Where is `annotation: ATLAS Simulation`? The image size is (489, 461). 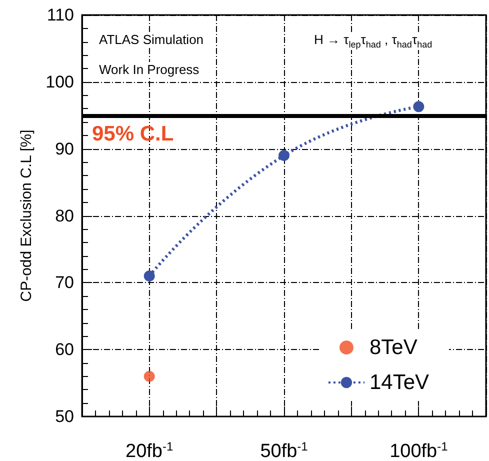
annotation: ATLAS Simulation is located at coordinates (151, 39).